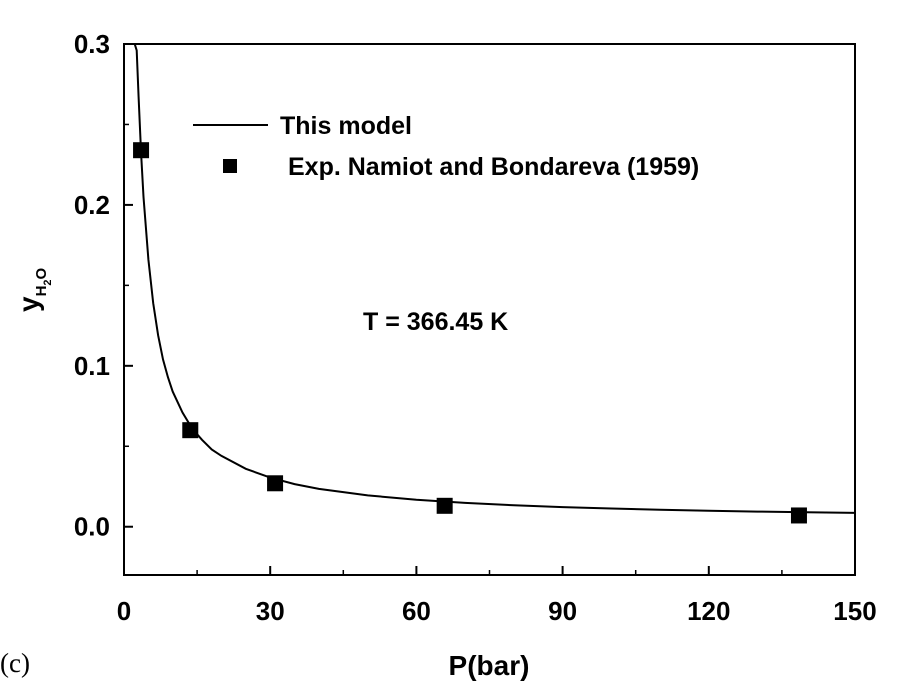  What do you see at coordinates (15, 663) in the screenshot?
I see `panel-label: (c)` at bounding box center [15, 663].